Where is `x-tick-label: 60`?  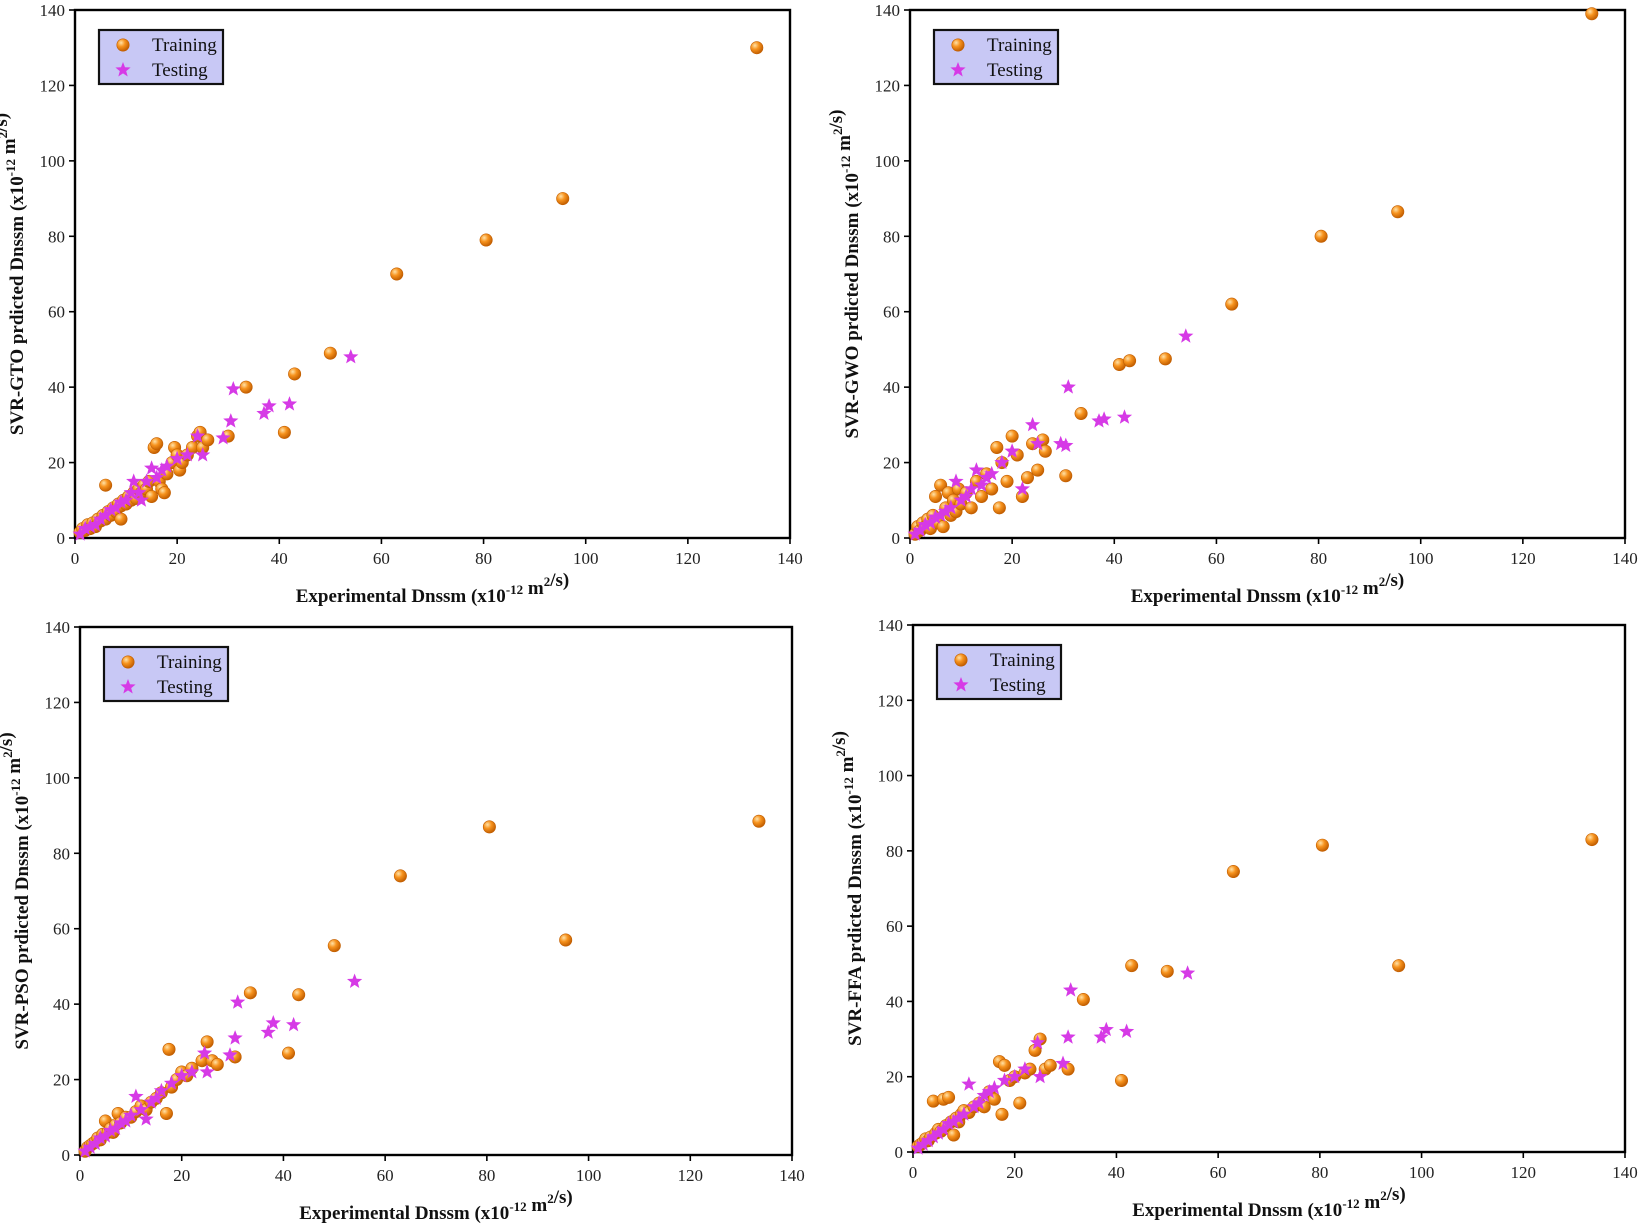
x-tick-label: 60 is located at coordinates (385, 1175).